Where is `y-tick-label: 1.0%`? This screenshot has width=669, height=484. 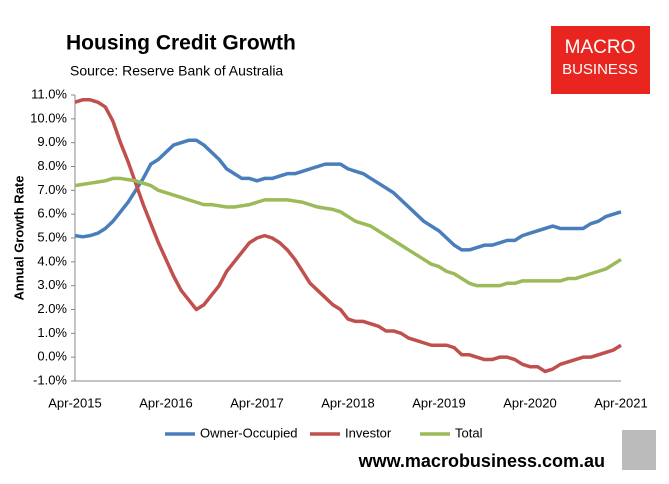
y-tick-label: 1.0% is located at coordinates (52, 332).